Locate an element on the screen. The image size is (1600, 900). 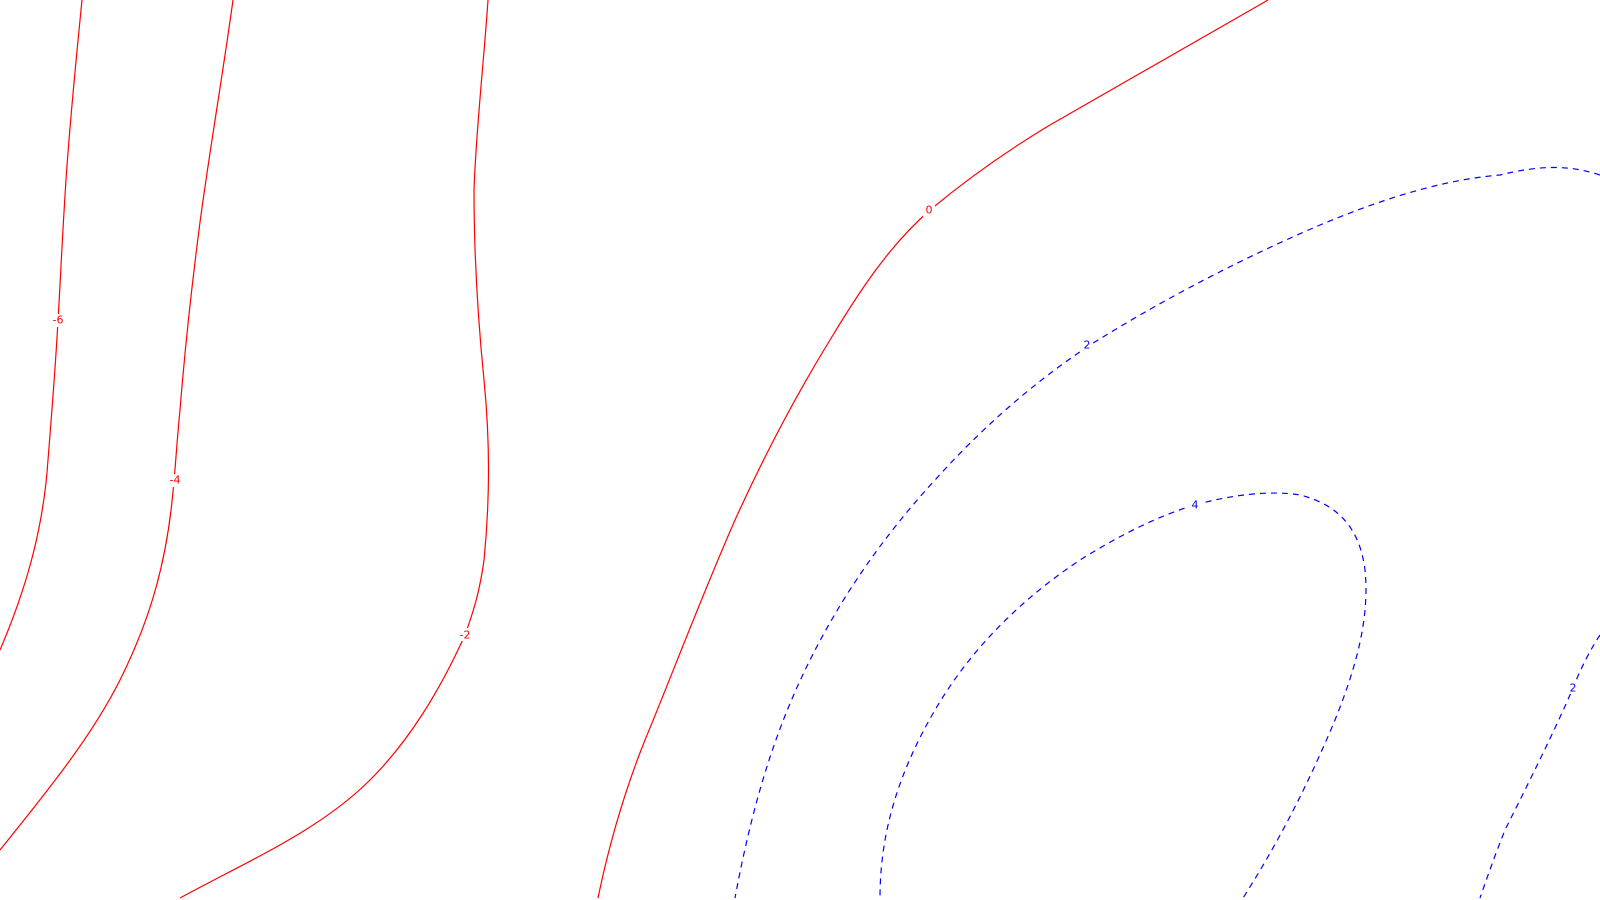
contour-line-4: 4 is located at coordinates (1123, 695).